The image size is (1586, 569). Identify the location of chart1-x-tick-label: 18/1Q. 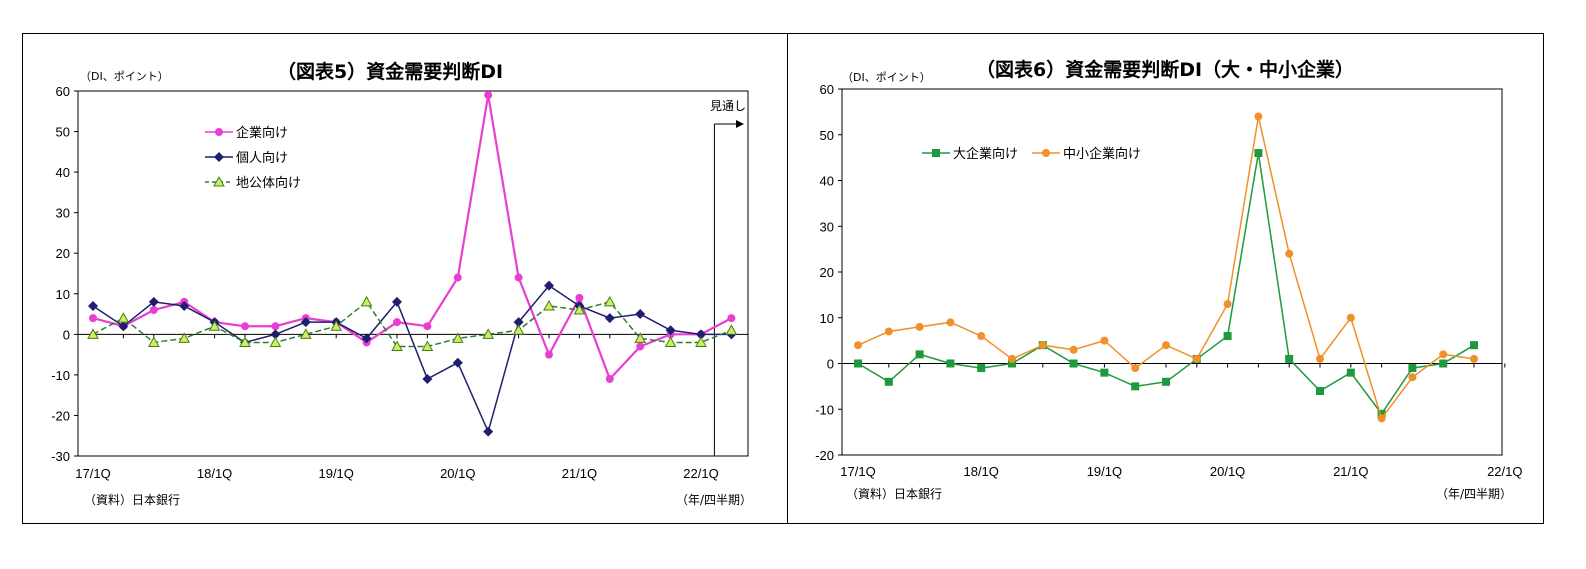
(214, 473).